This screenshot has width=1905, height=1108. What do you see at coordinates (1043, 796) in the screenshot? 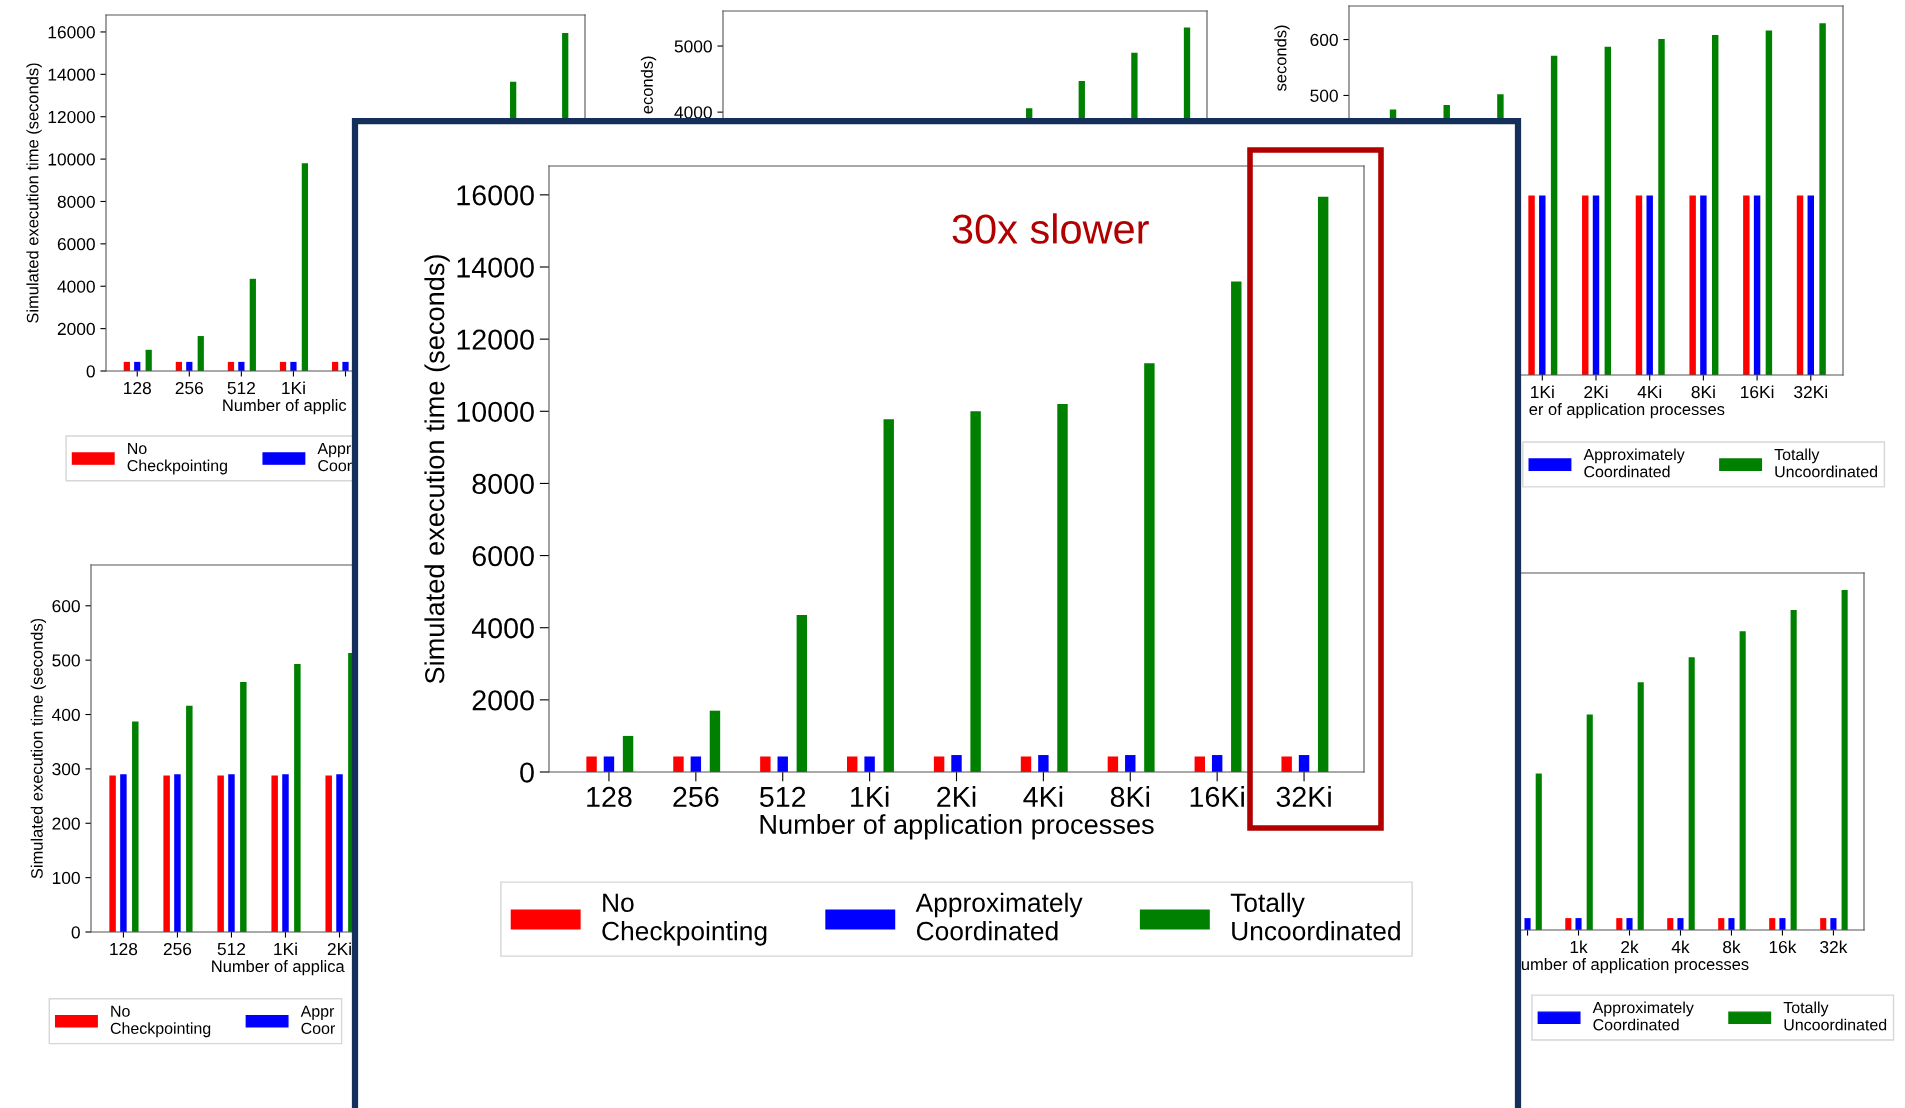
I see `x-tick-label: 4Ki` at bounding box center [1043, 796].